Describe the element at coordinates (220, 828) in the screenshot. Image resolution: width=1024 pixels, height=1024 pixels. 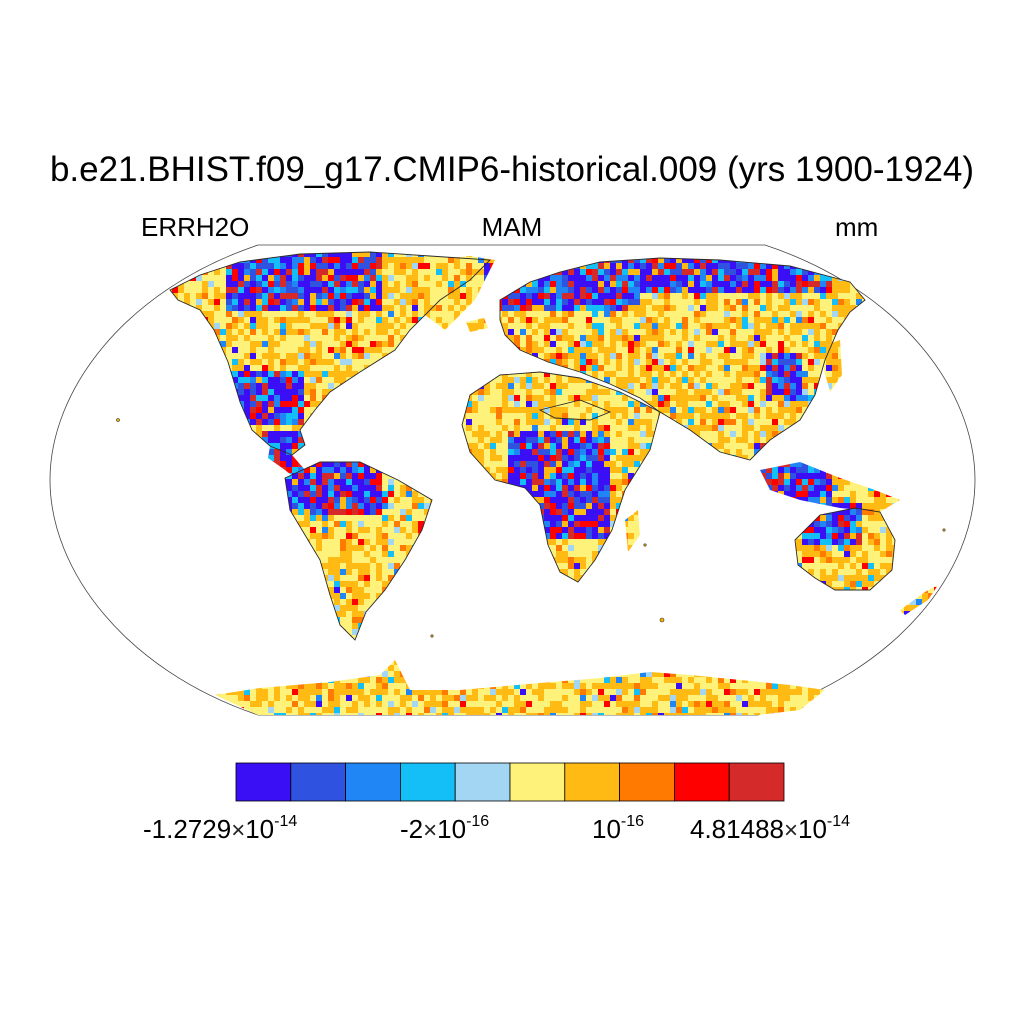
I see `colorbar-tick-1: -1.2729×10⁻¹⁴` at that location.